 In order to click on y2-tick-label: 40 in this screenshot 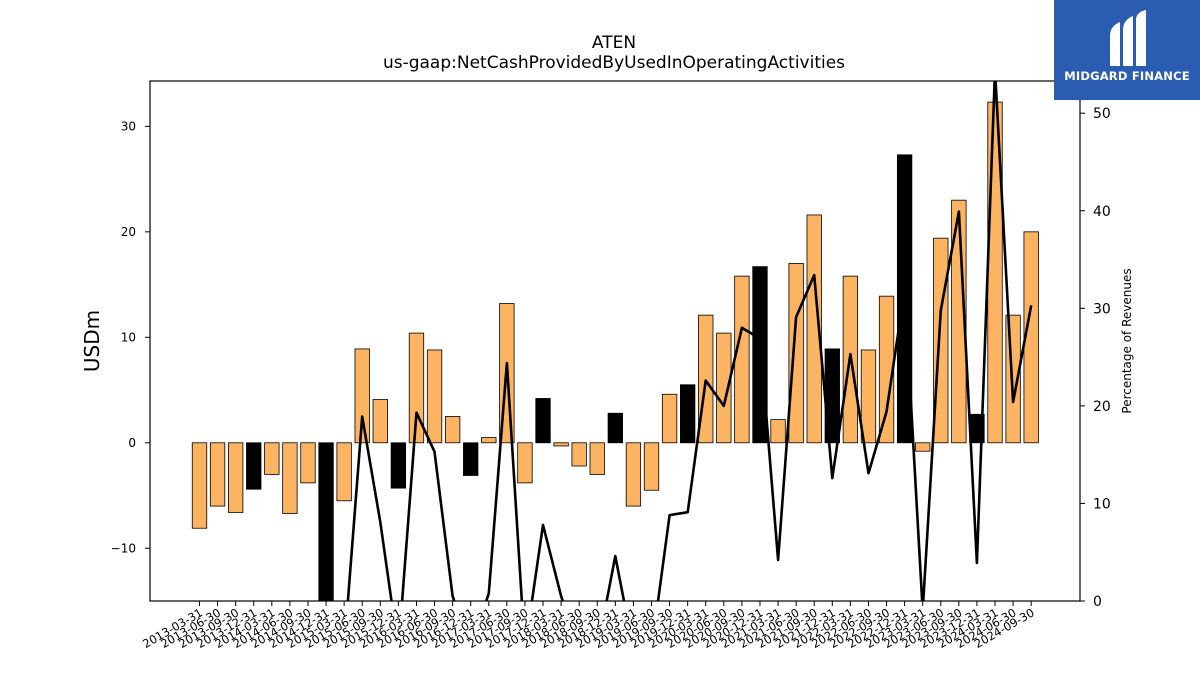, I will do `click(1102, 212)`.